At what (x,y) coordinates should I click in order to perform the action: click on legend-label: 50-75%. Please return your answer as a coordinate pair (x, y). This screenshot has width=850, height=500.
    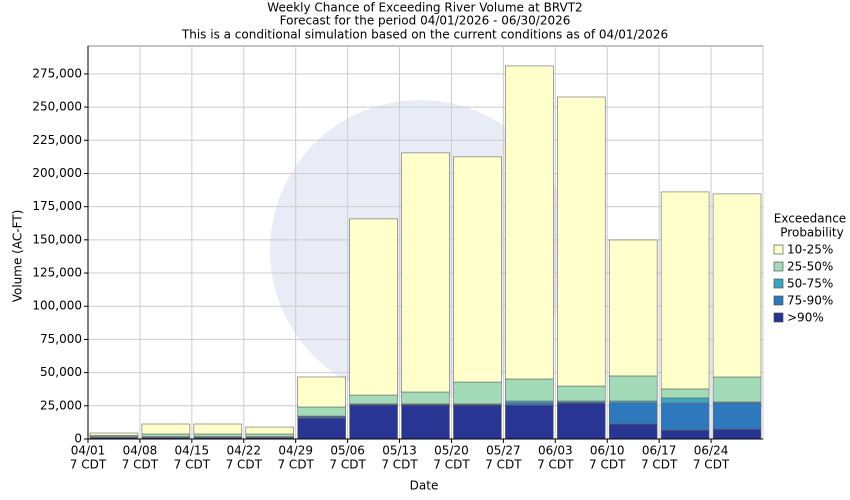
    Looking at the image, I should click on (810, 284).